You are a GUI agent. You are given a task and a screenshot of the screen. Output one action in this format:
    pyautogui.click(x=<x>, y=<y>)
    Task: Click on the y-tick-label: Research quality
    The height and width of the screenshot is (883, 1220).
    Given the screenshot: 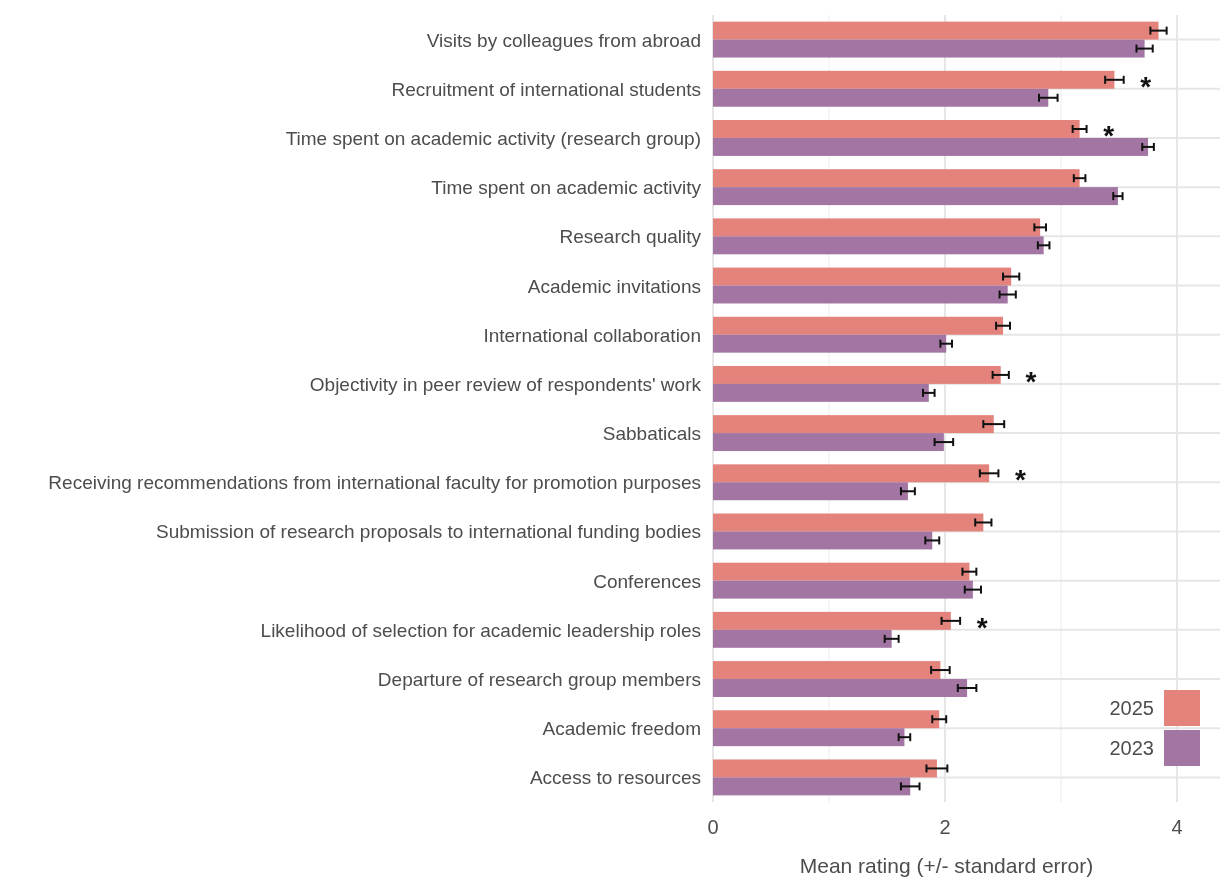 What is the action you would take?
    pyautogui.click(x=630, y=237)
    